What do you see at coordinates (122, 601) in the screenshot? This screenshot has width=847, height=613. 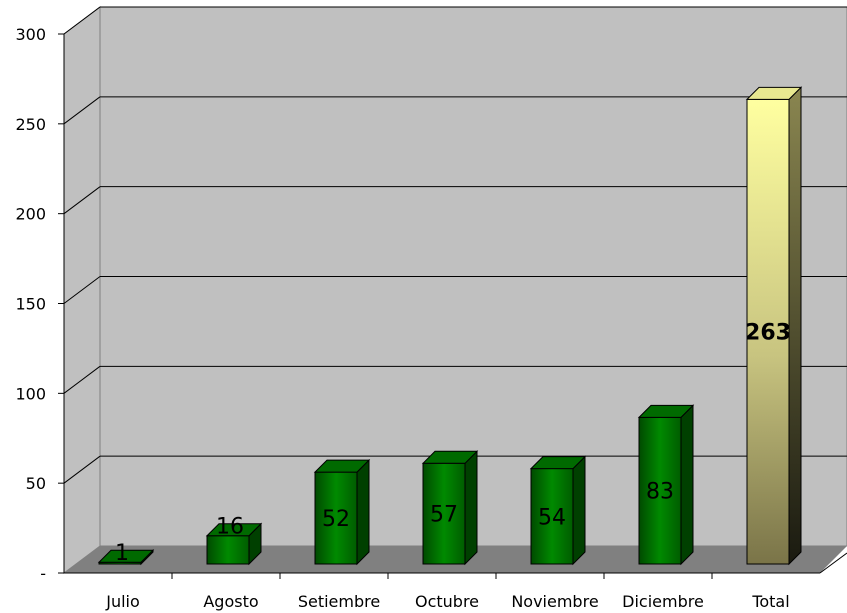 I see `x-tick-label: Julio` at bounding box center [122, 601].